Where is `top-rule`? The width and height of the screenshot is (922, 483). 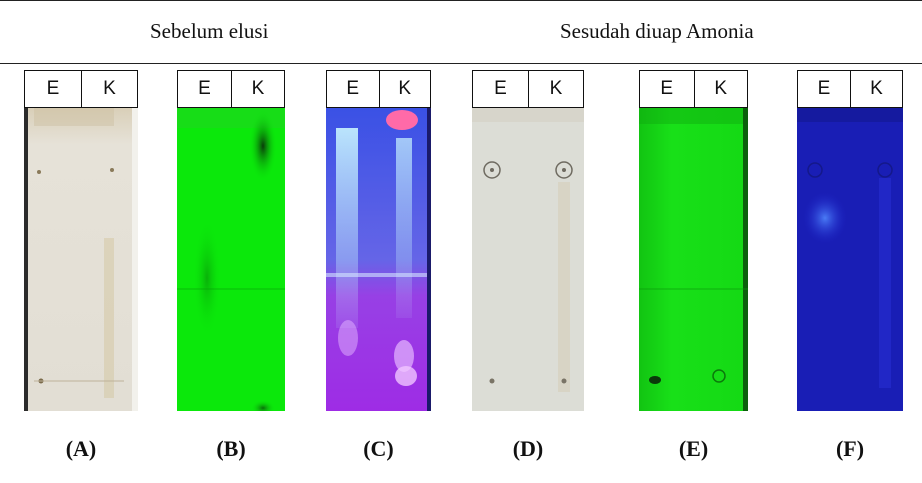 top-rule is located at coordinates (461, 0).